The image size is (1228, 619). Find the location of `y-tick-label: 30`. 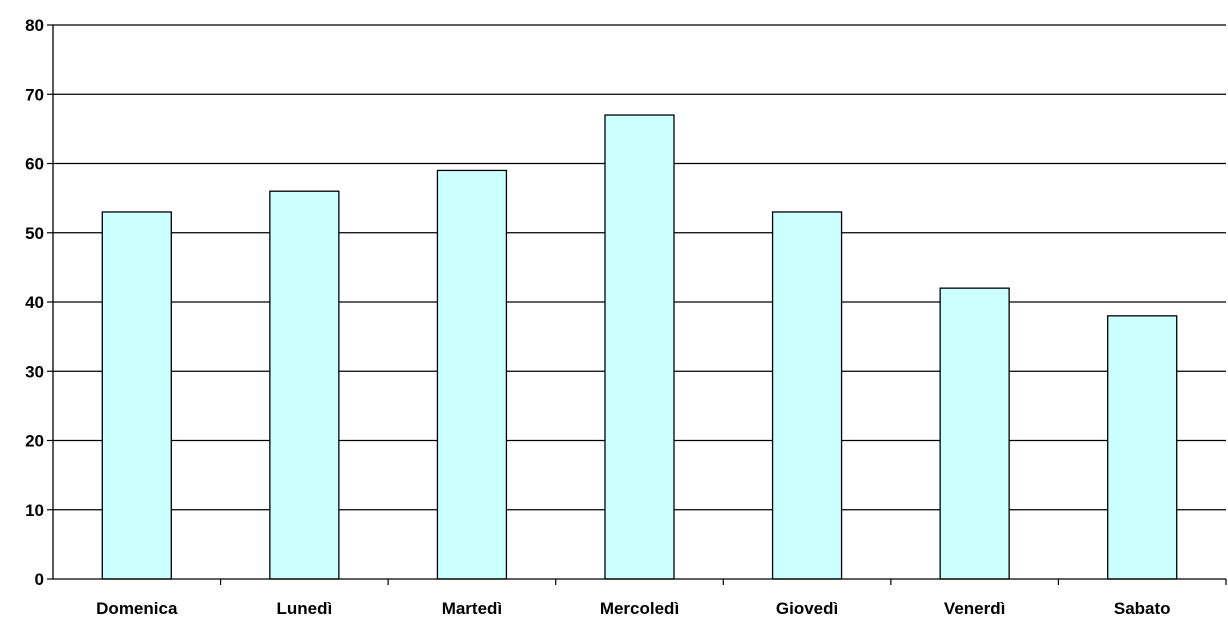

y-tick-label: 30 is located at coordinates (34, 371).